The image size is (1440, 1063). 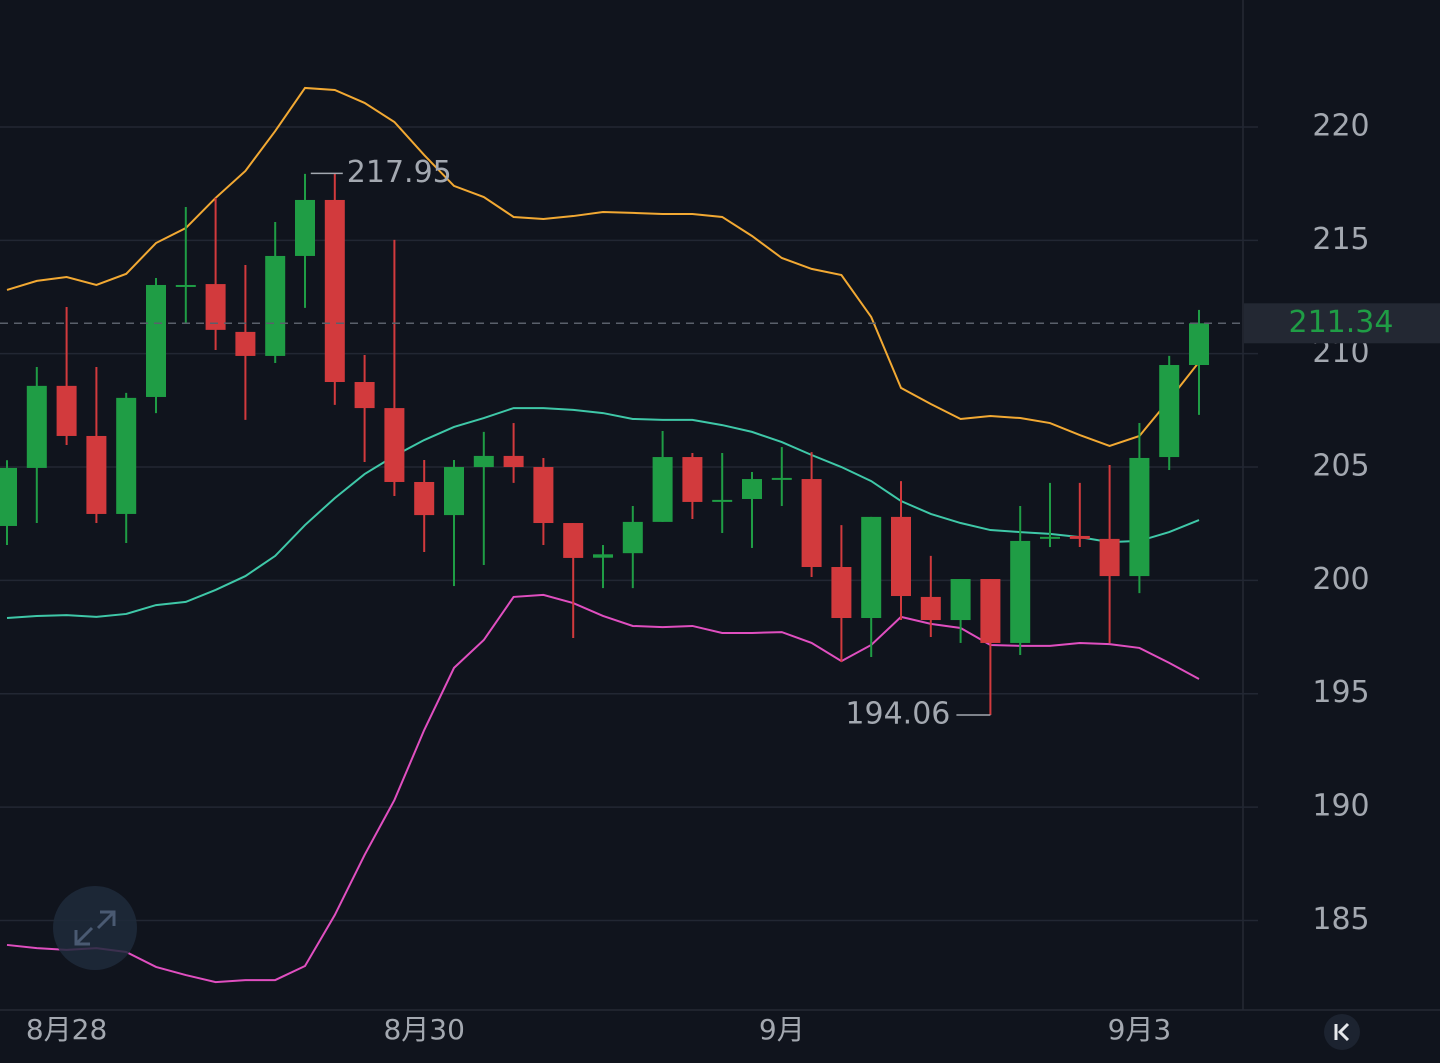 I want to click on max-label: 217.95, so click(x=399, y=172).